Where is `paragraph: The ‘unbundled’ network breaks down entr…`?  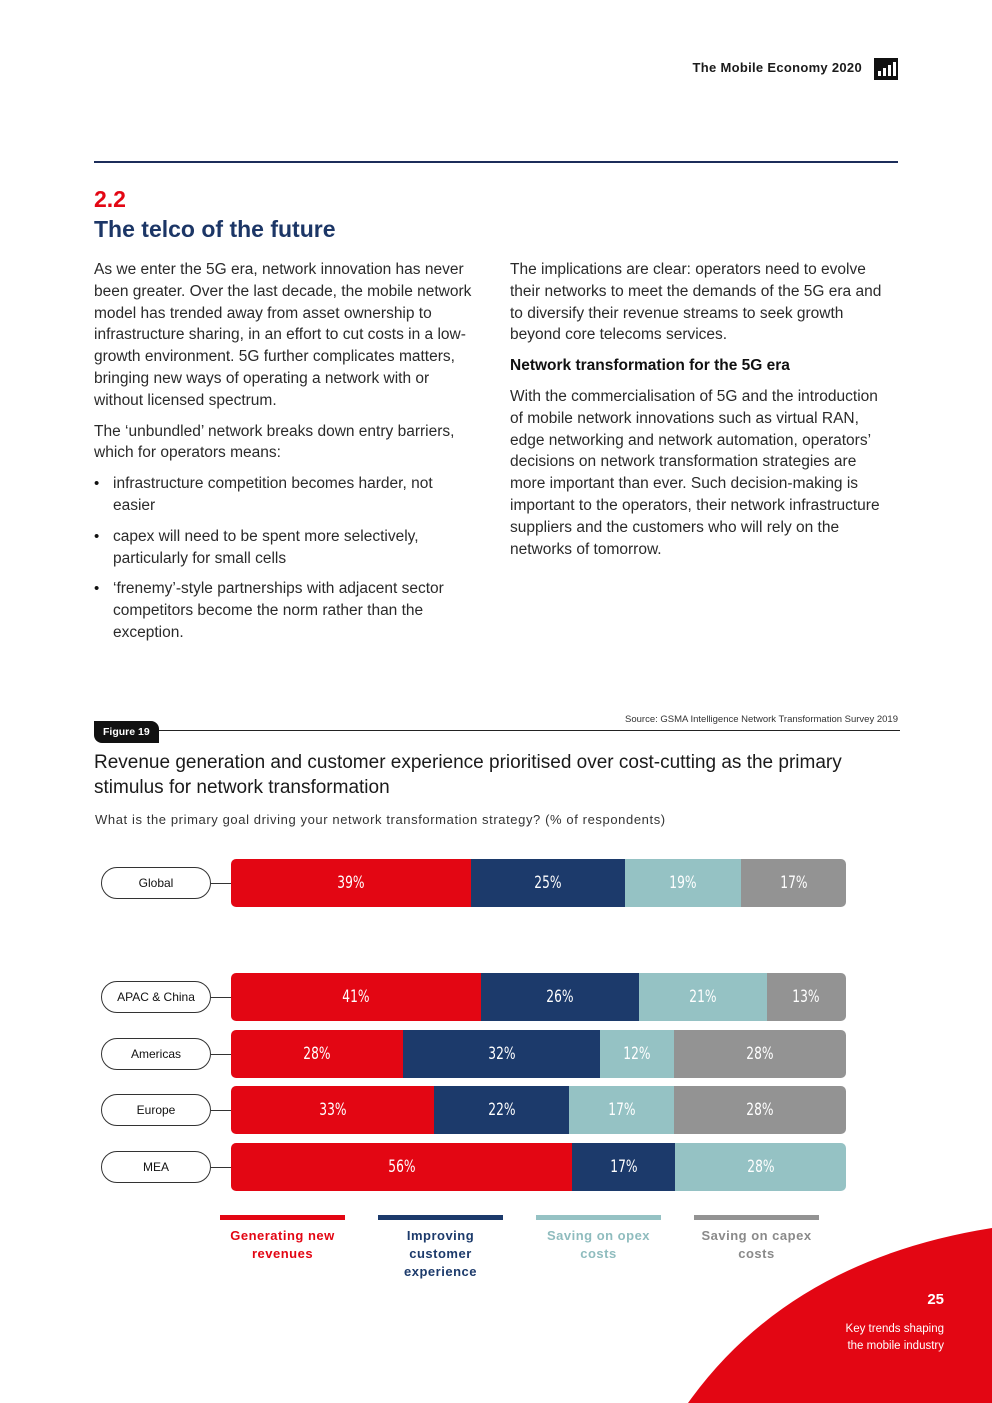 paragraph: The ‘unbundled’ network breaks down entr… is located at coordinates (274, 442).